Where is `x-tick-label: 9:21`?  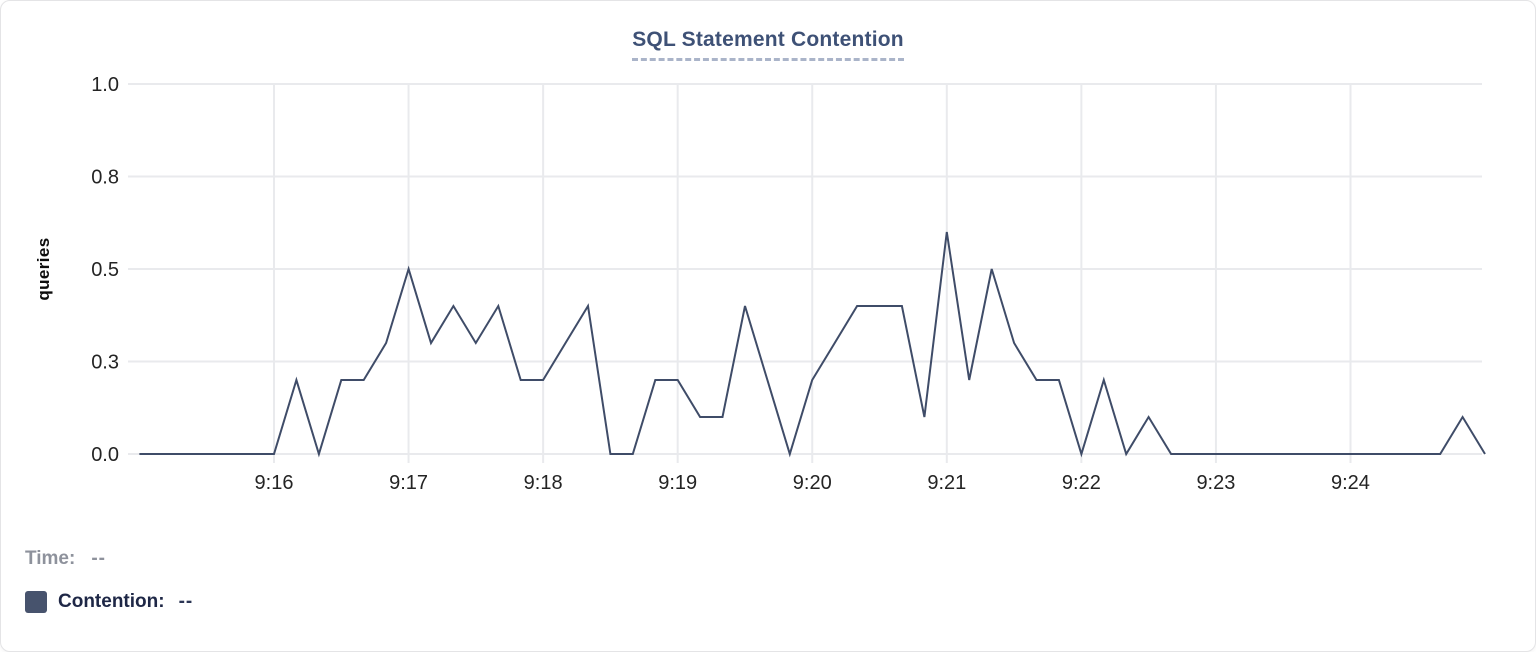 x-tick-label: 9:21 is located at coordinates (946, 483).